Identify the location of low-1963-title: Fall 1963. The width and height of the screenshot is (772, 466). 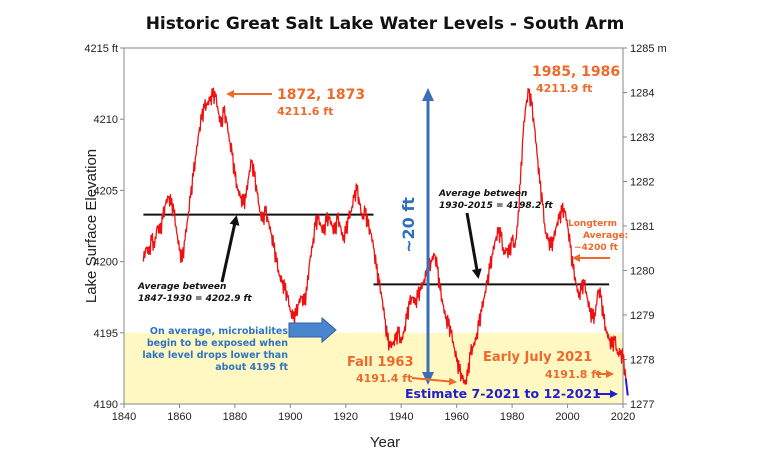
(380, 362).